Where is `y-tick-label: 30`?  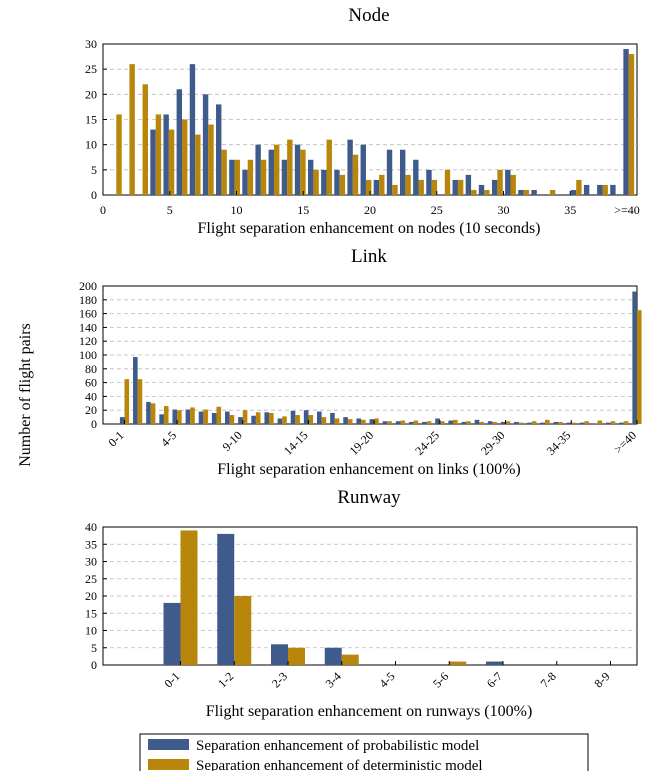 y-tick-label: 30 is located at coordinates (91, 44).